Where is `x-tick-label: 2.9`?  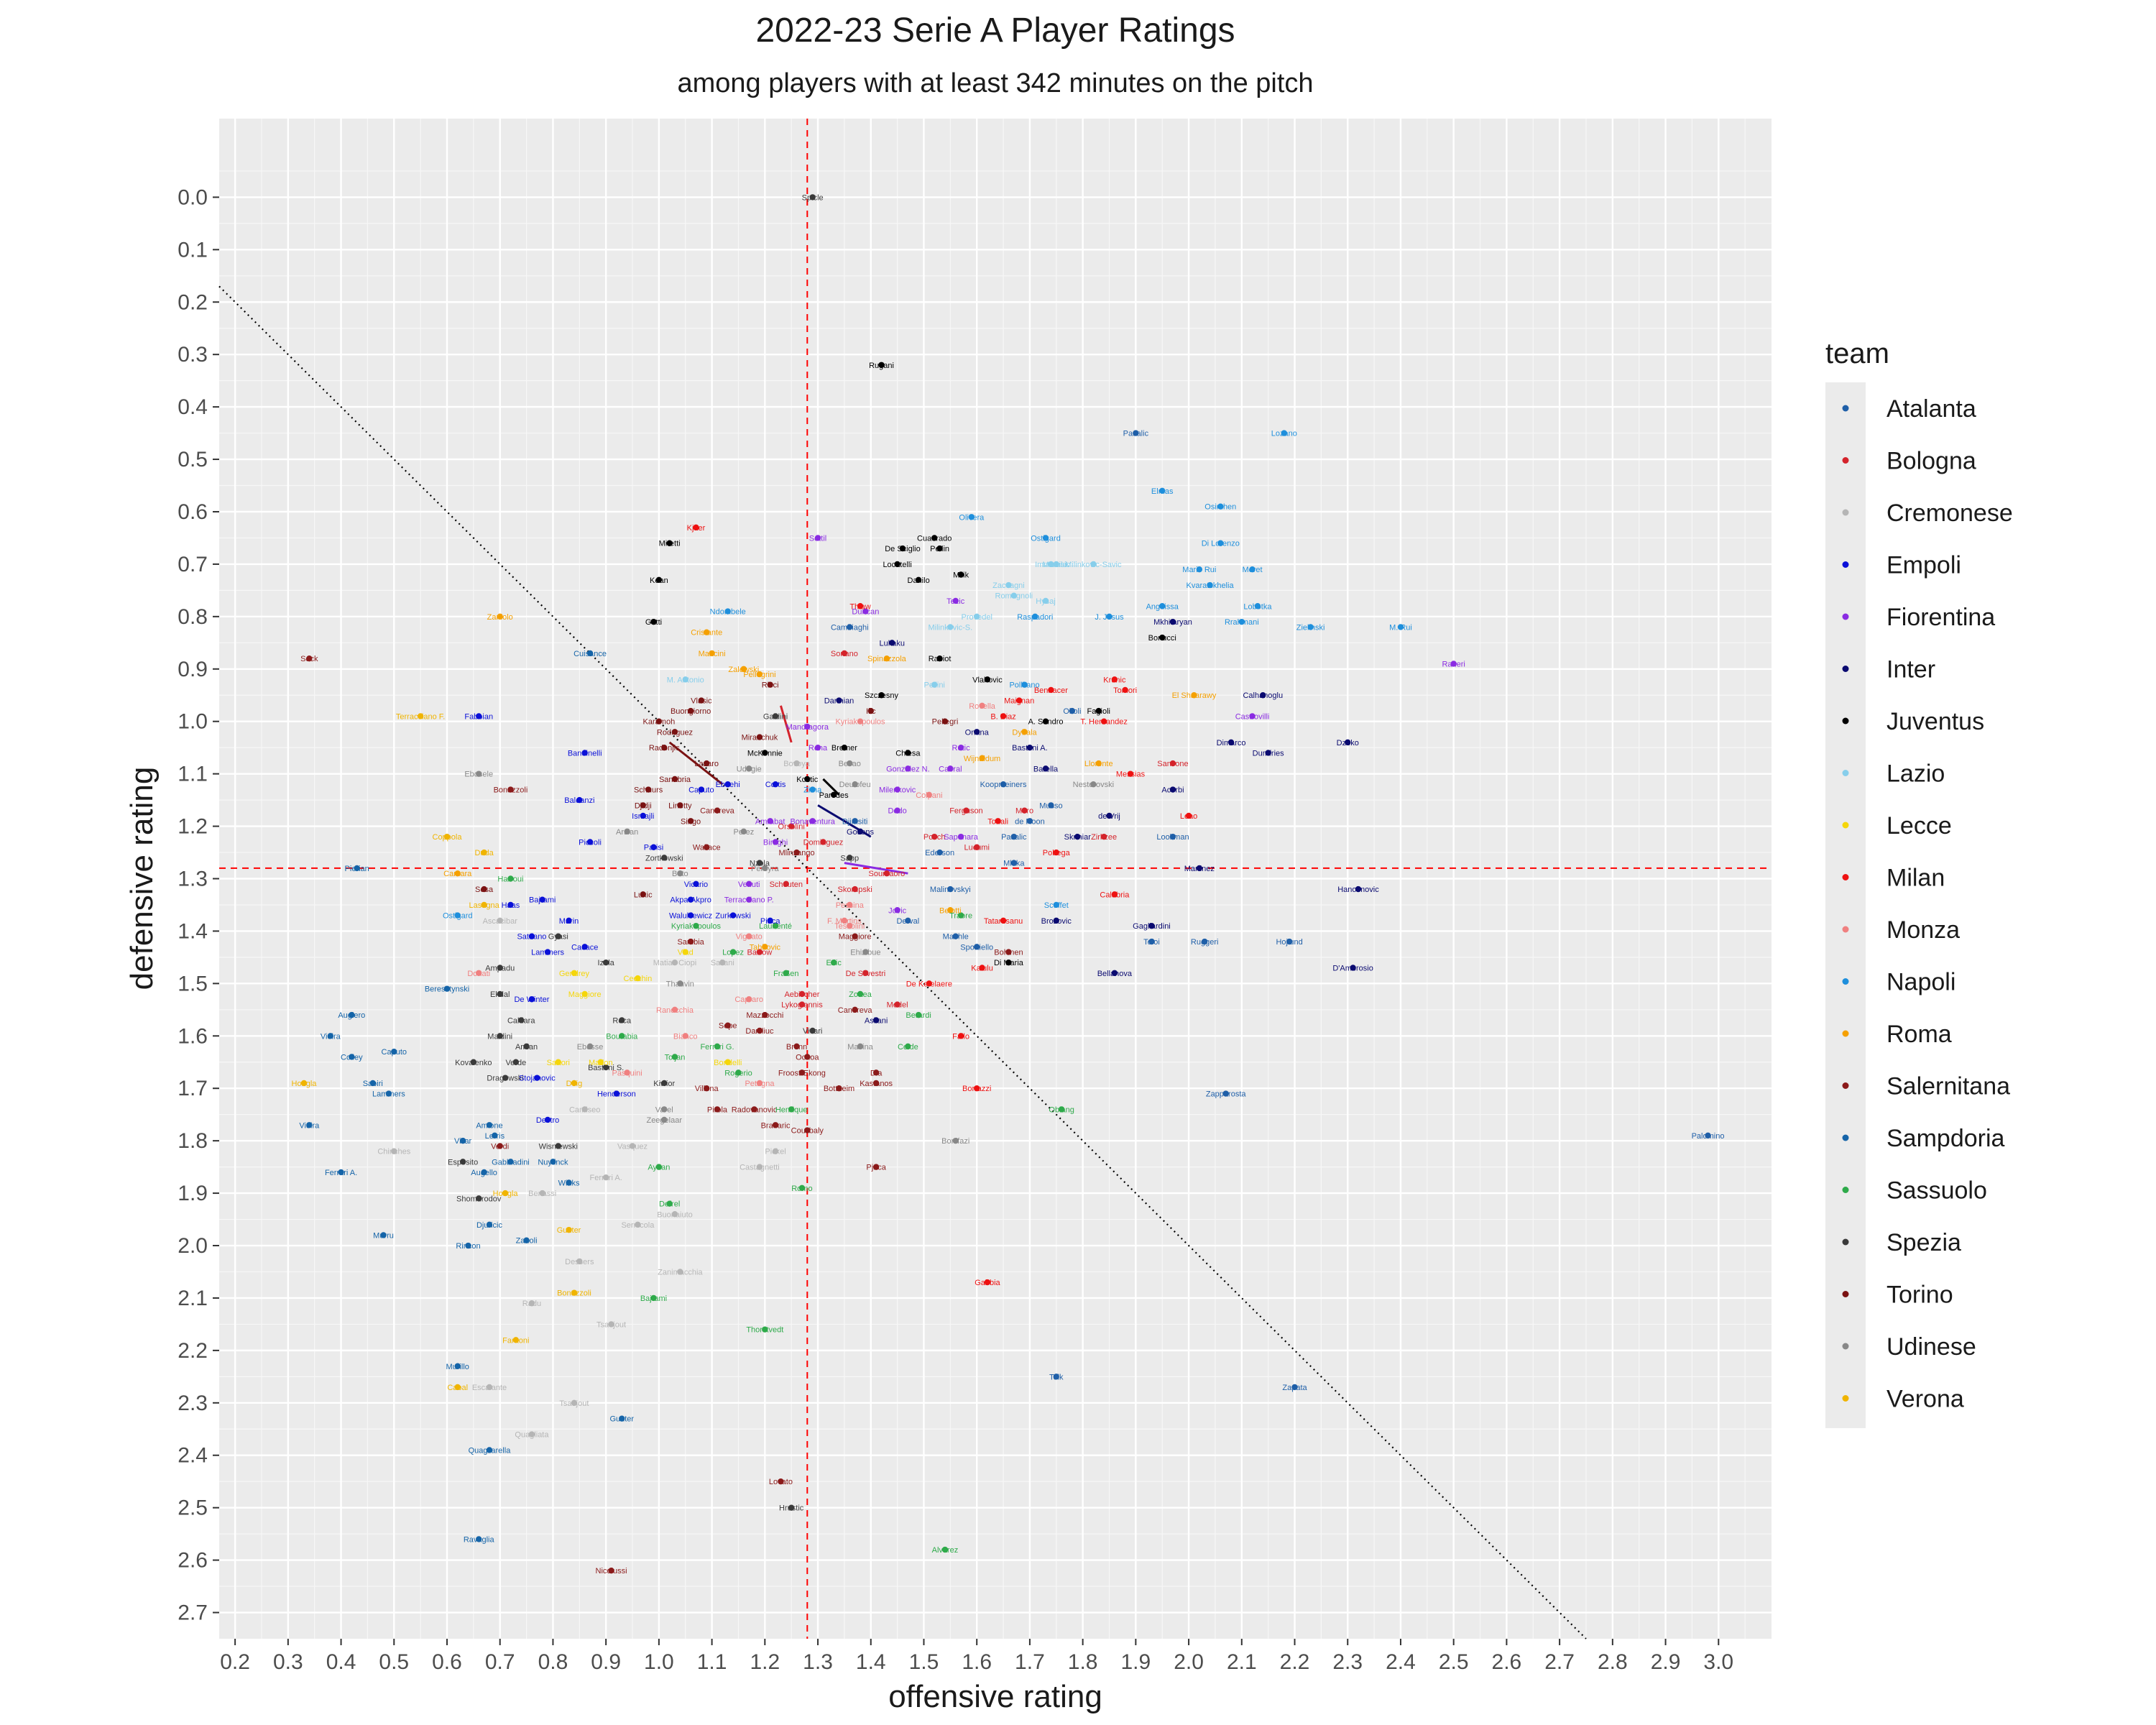
x-tick-label: 2.9 is located at coordinates (1666, 1662).